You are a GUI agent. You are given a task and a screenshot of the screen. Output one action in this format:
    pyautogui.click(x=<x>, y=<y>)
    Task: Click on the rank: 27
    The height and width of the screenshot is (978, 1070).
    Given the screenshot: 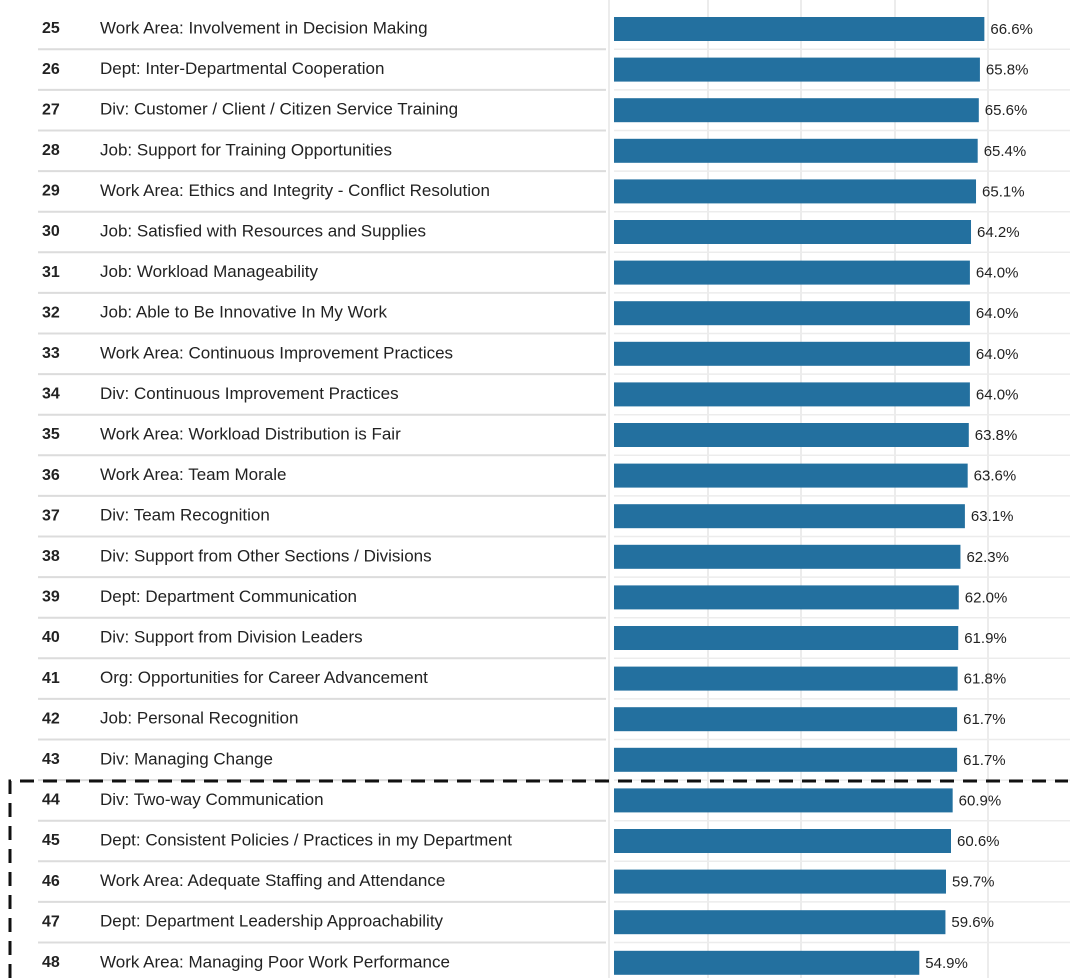 What is the action you would take?
    pyautogui.click(x=51, y=109)
    